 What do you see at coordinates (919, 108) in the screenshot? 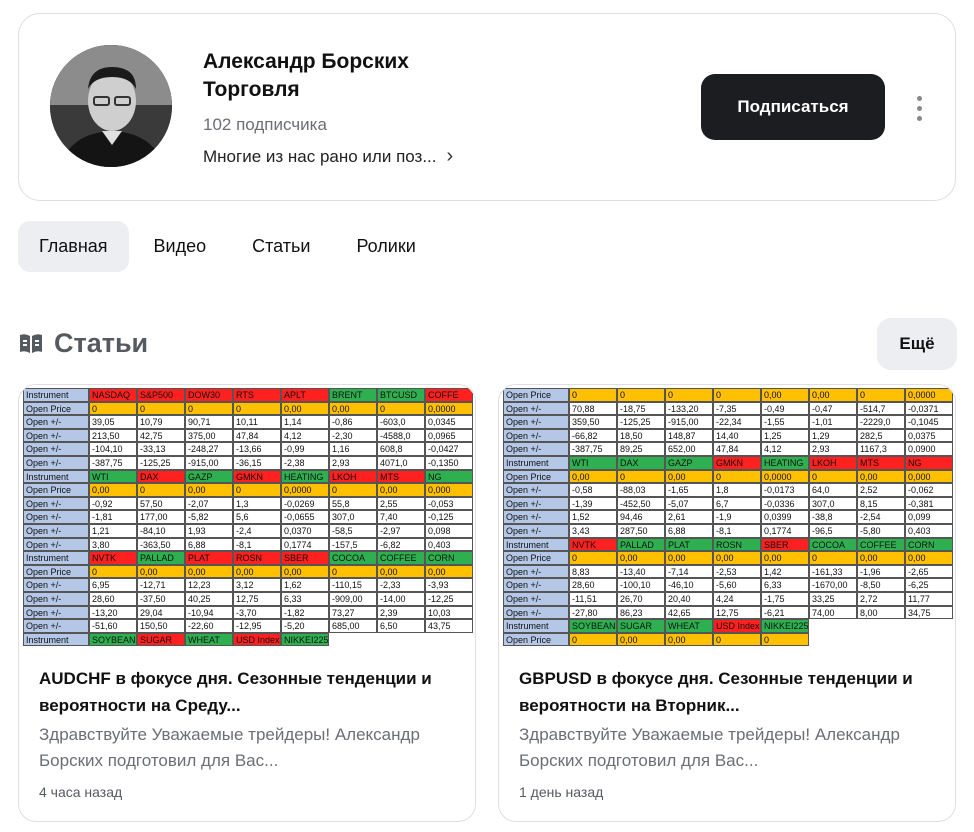
I see `more-vertical-icon` at bounding box center [919, 108].